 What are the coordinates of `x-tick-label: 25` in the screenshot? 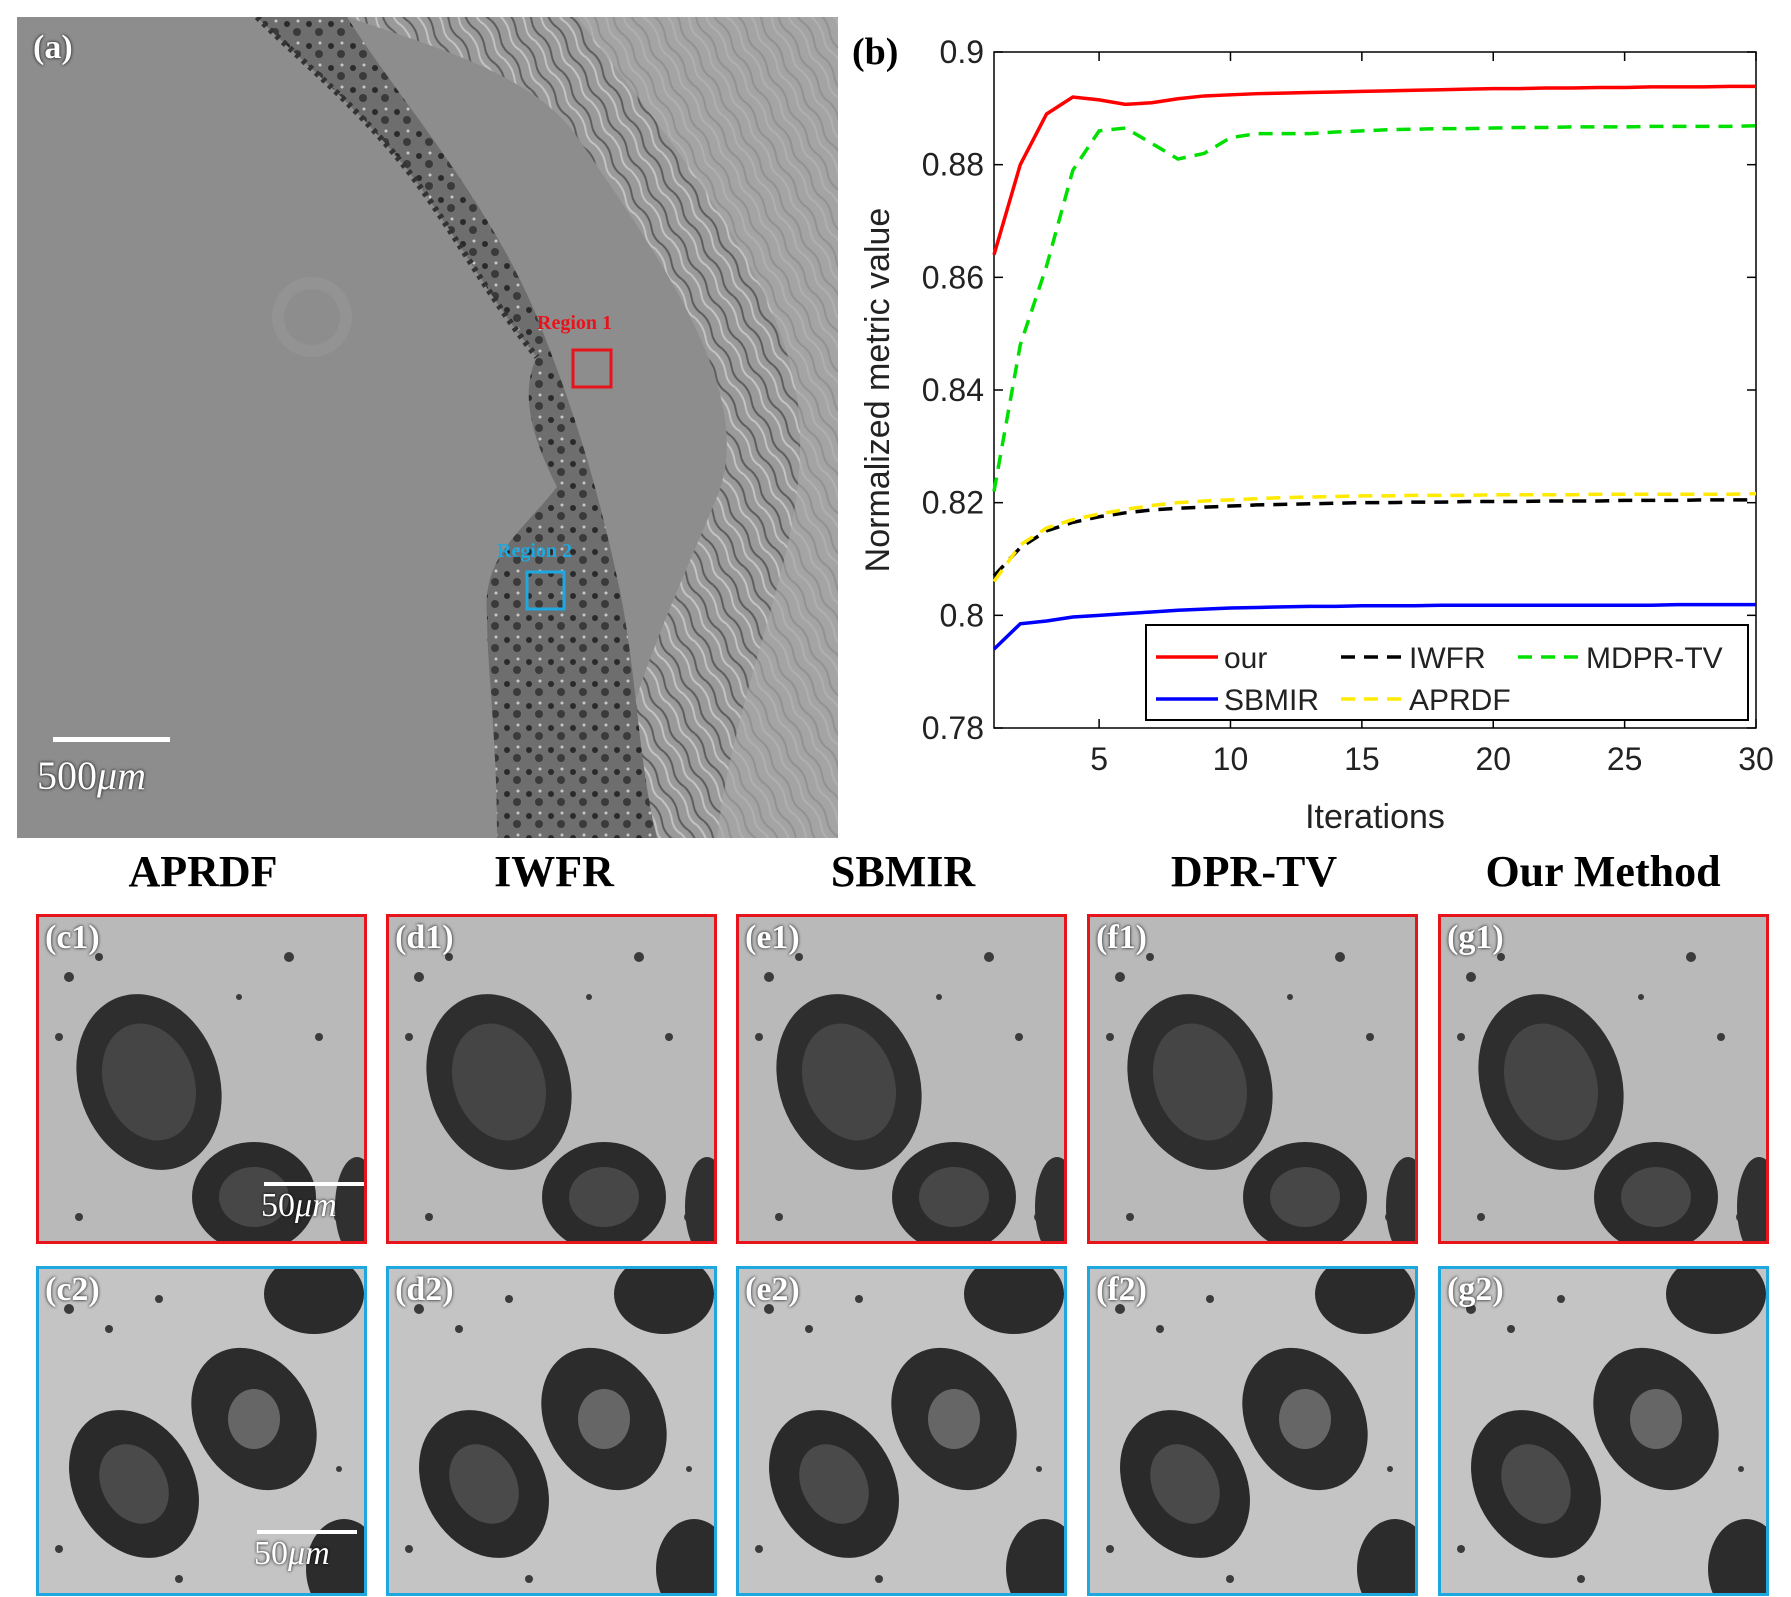 It's located at (1625, 759).